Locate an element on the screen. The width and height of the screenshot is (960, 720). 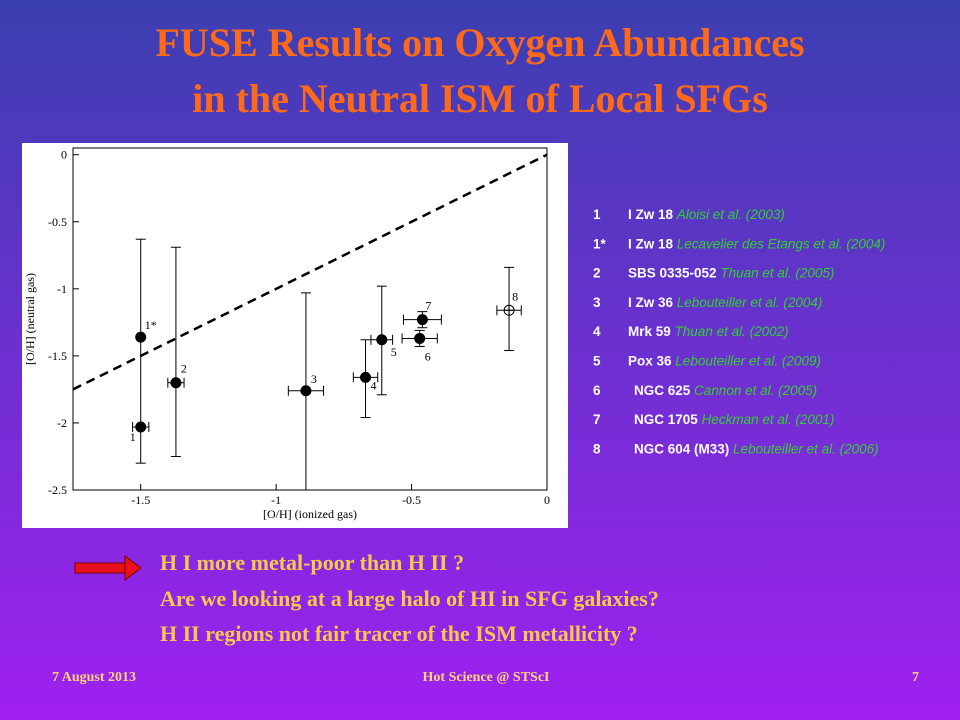
y-tick-label: -2.5 is located at coordinates (57, 490).